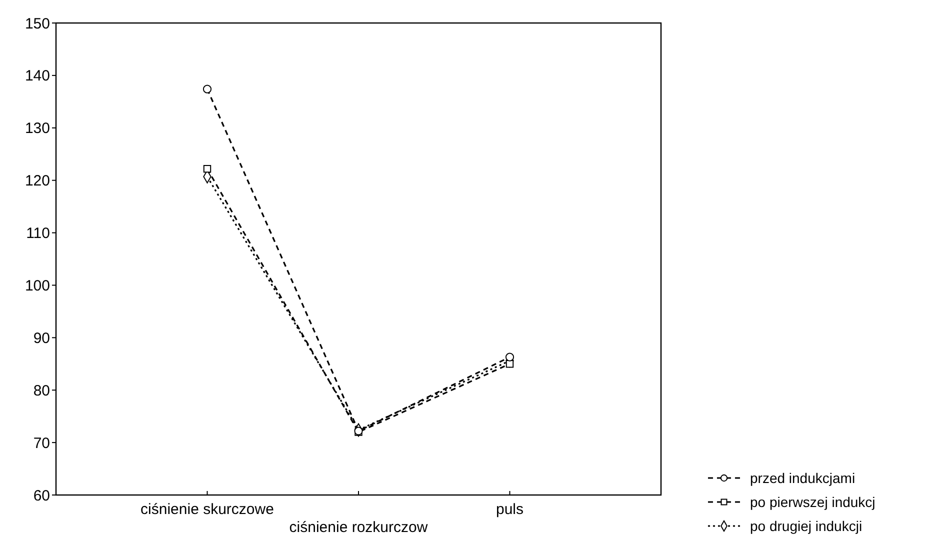 This screenshot has width=931, height=542. I want to click on y-tick-label: 130, so click(37, 129).